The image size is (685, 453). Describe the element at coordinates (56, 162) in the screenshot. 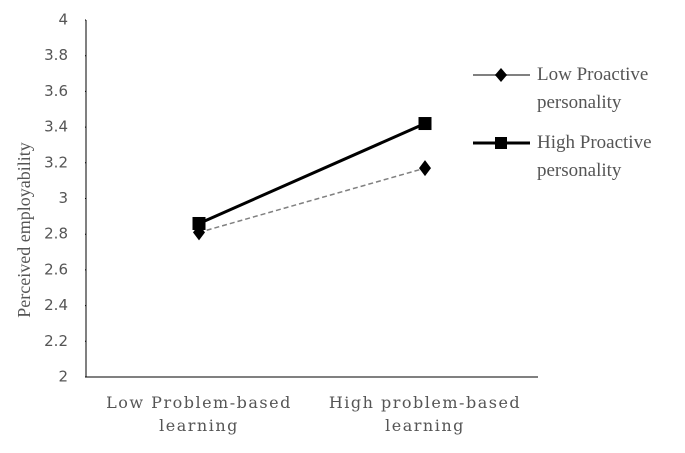

I see `y-tick-label: 3.2` at that location.